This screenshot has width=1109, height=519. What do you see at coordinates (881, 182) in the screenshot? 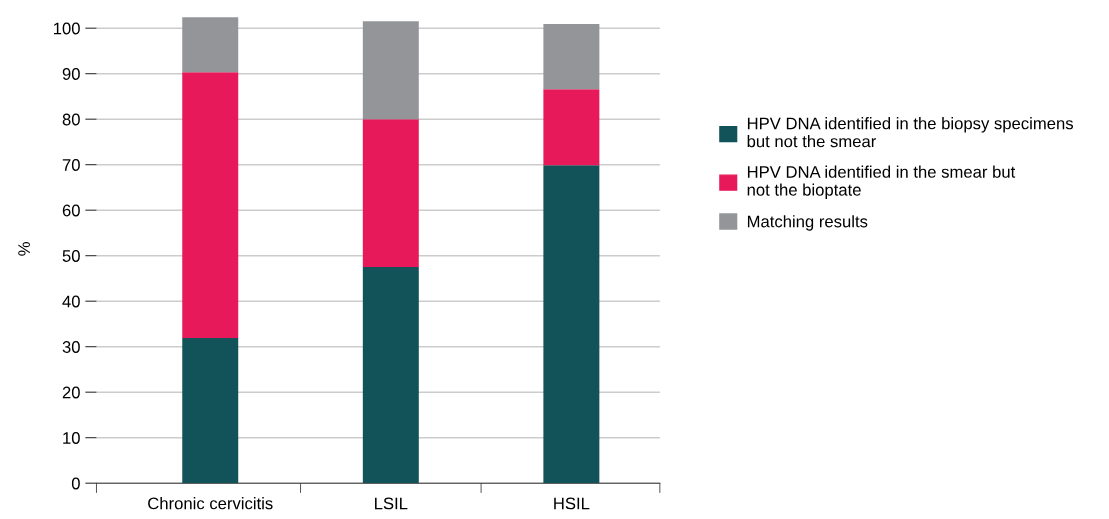
I see `legend-label: HPV DNA identified in the smear but not the bioptate` at bounding box center [881, 182].